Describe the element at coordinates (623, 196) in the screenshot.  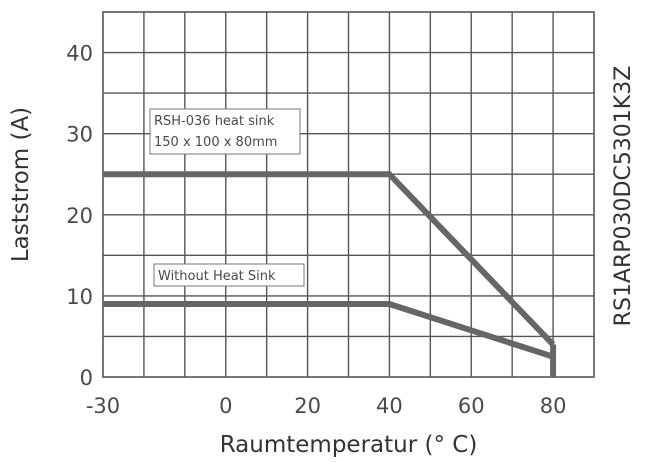
I see `part-number-label: RS1ARP030DC5301K3Z` at that location.